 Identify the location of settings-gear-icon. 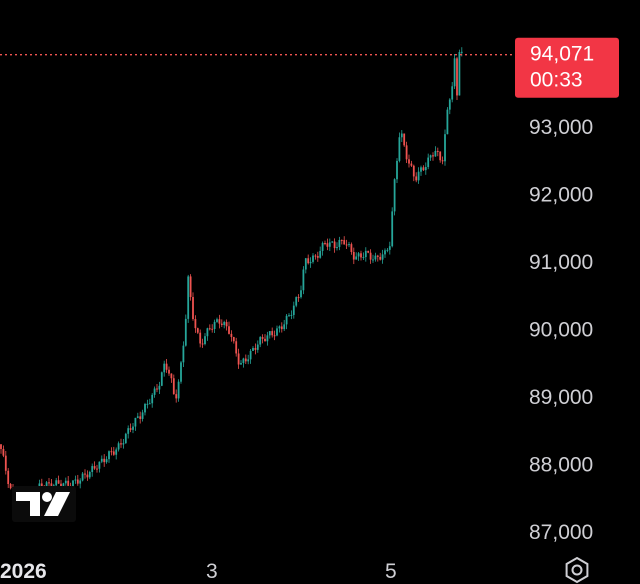
(577, 570).